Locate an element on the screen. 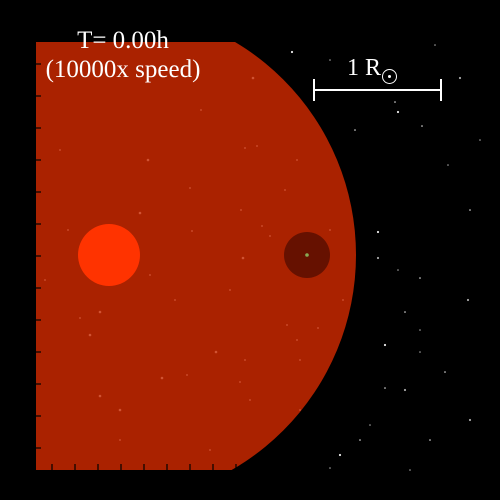 The width and height of the screenshot is (500, 500). speed-label: (10000x speed) is located at coordinates (123, 69).